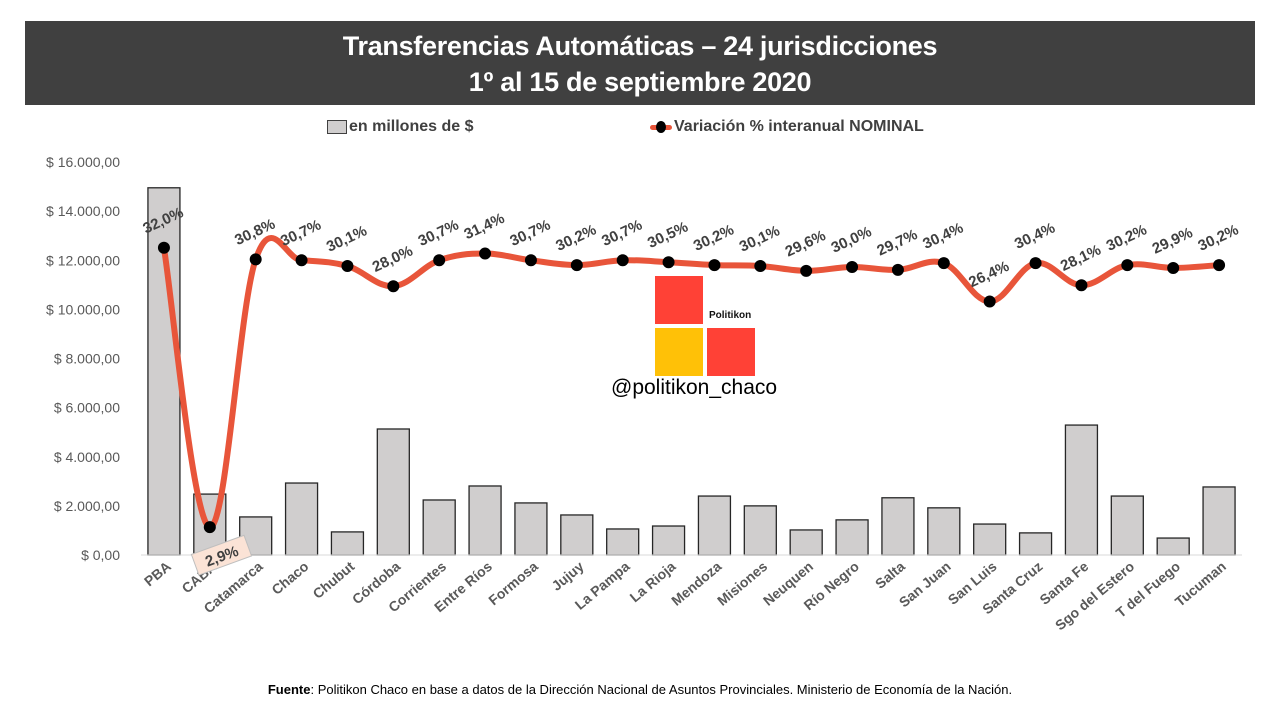  I want to click on y-tick-label: $ 8.000,00, so click(87, 359).